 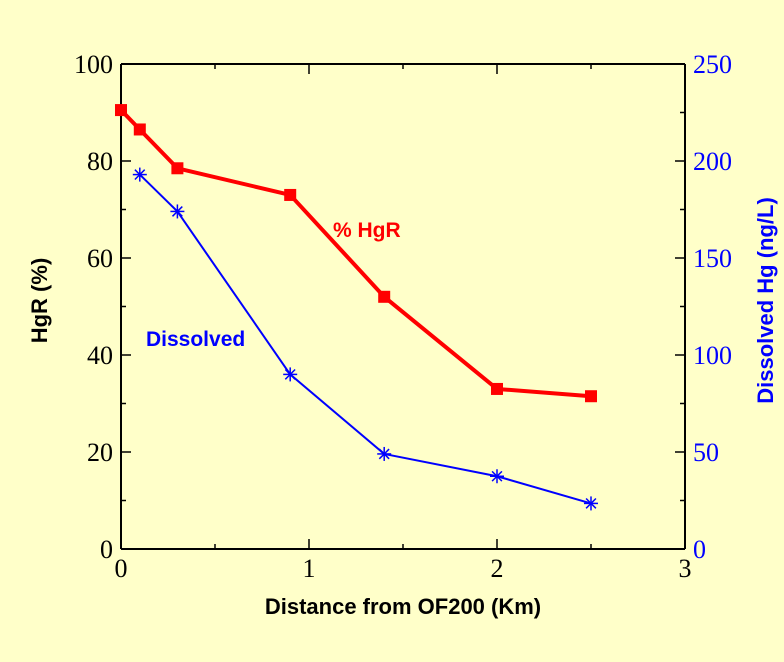 I want to click on x-tick-label: 3, so click(x=685, y=568).